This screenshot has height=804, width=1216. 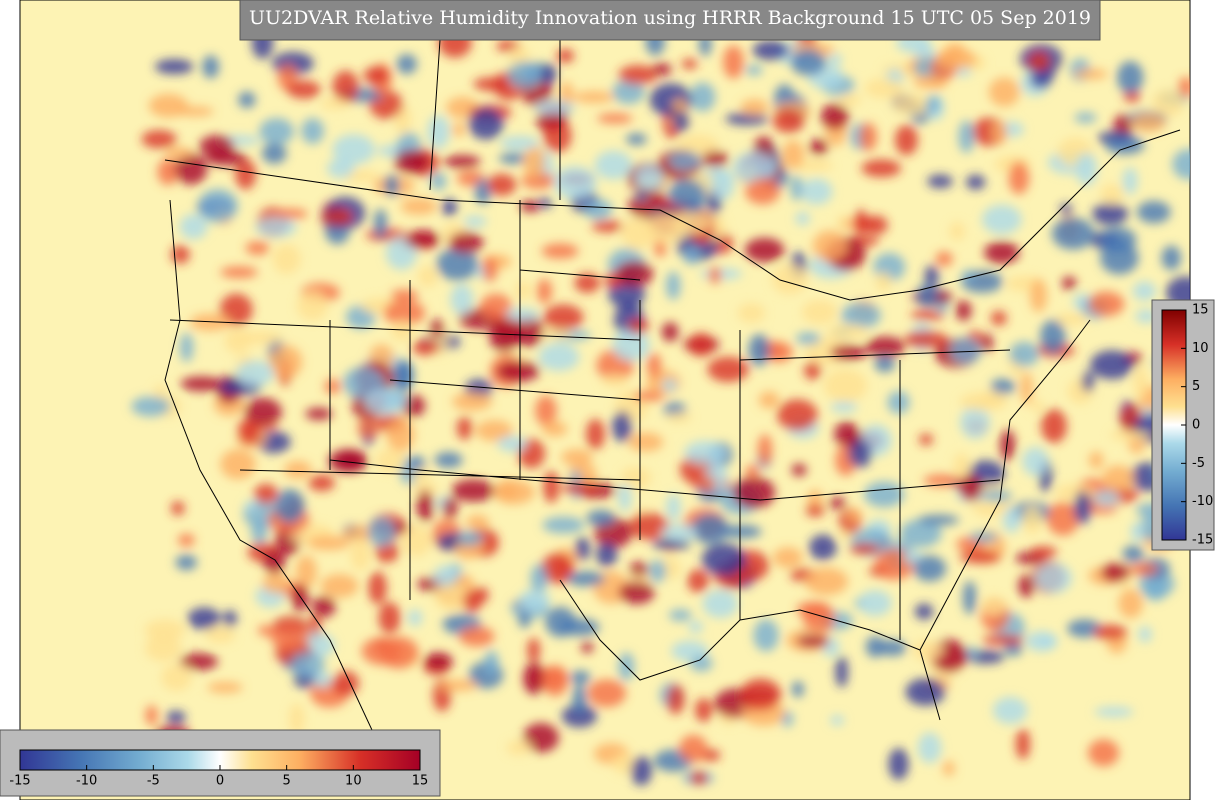 What do you see at coordinates (1196, 425) in the screenshot?
I see `colorbar-tick-label: 0` at bounding box center [1196, 425].